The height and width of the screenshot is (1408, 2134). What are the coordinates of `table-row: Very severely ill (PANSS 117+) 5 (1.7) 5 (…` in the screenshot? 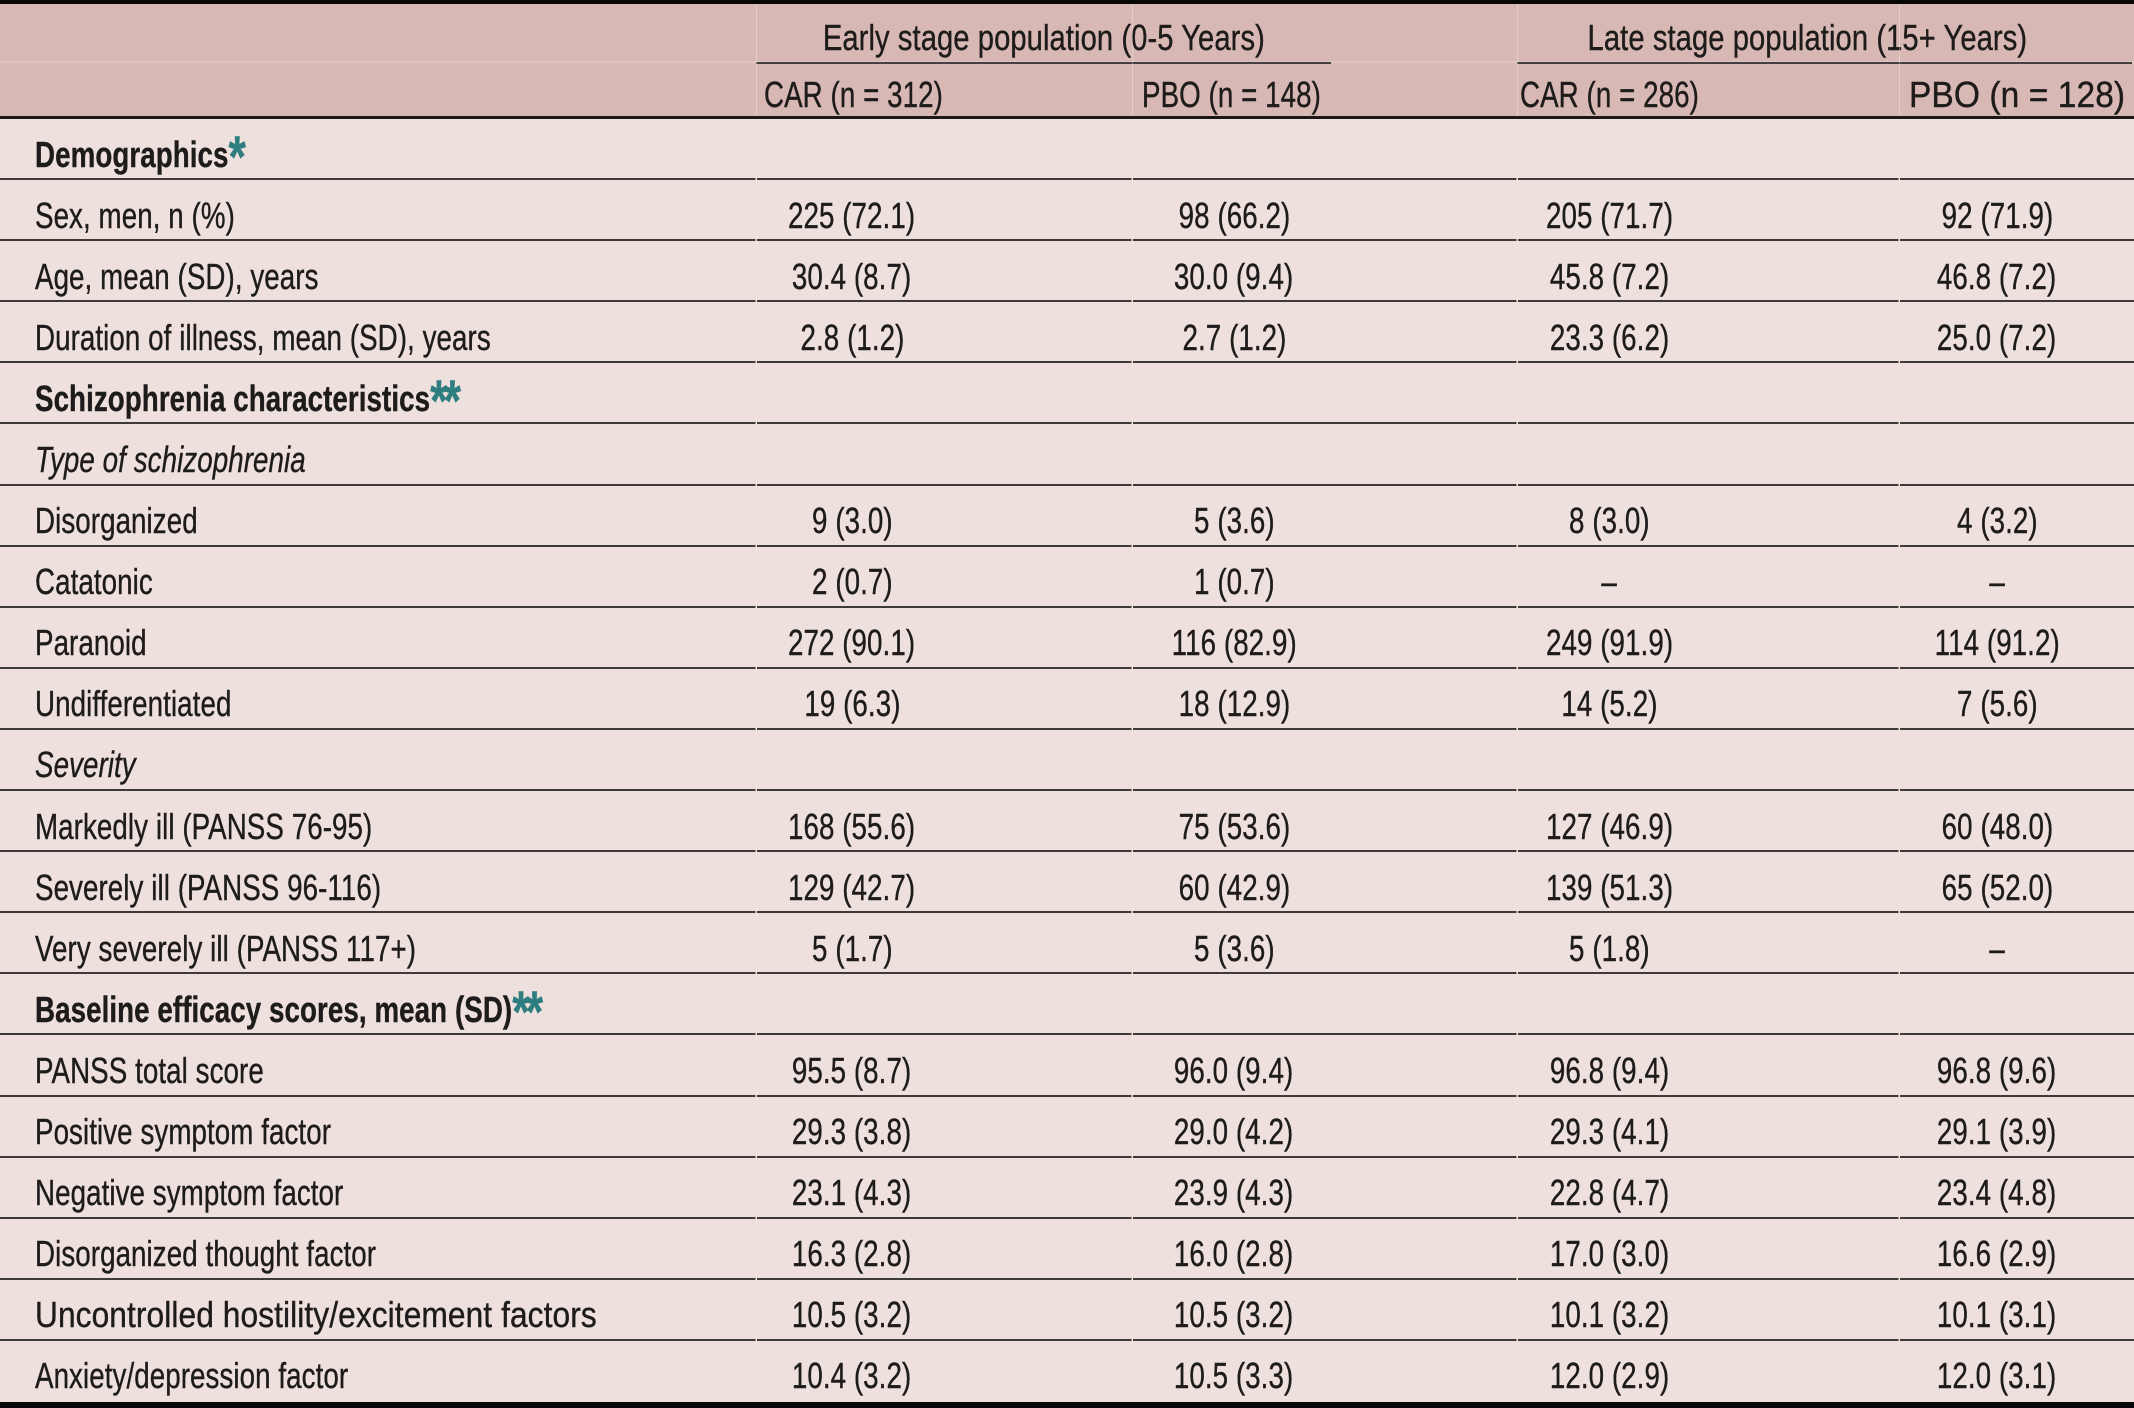 It's located at (1067, 943).